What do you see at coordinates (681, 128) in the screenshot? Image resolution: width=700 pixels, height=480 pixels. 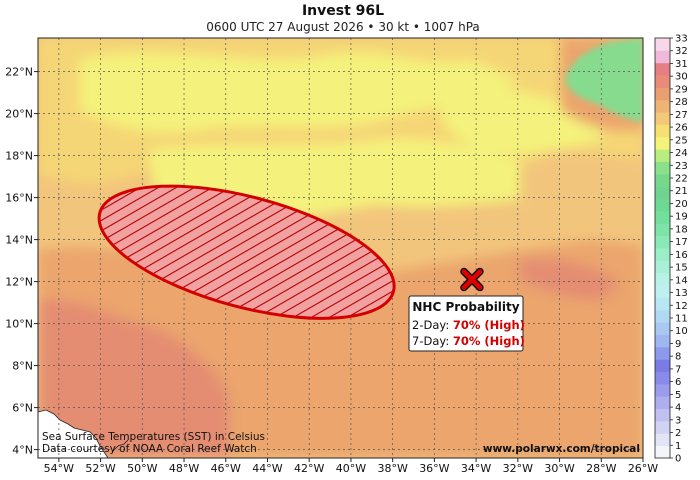 I see `colorbar-tick-label: 26` at bounding box center [681, 128].